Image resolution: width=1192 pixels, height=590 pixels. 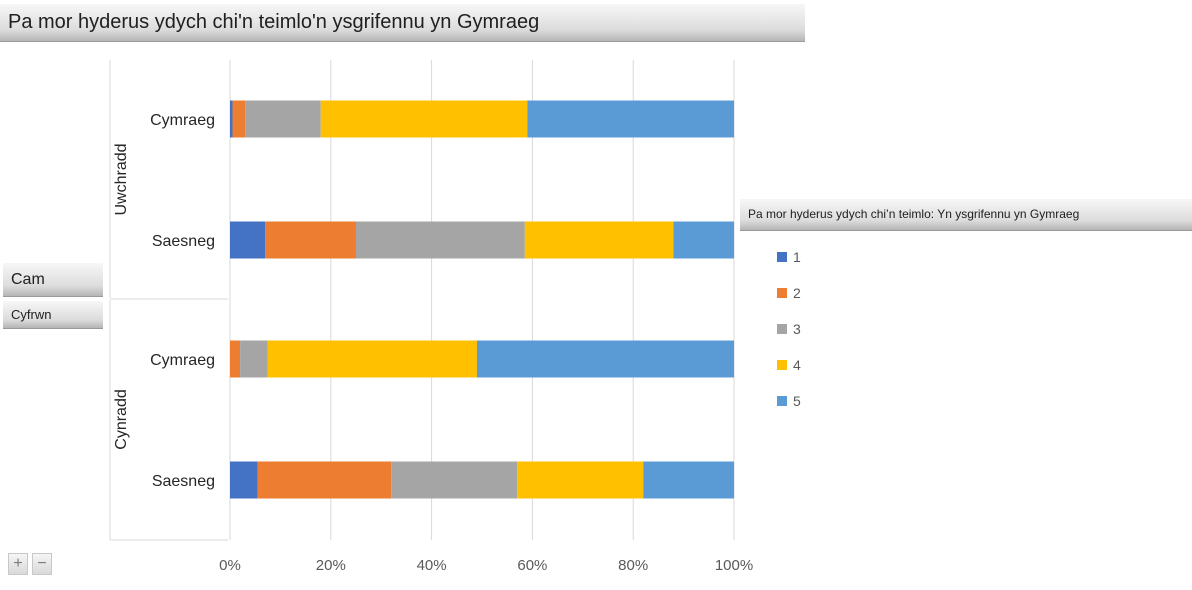 What do you see at coordinates (42, 564) in the screenshot?
I see `collapse-field-button: −` at bounding box center [42, 564].